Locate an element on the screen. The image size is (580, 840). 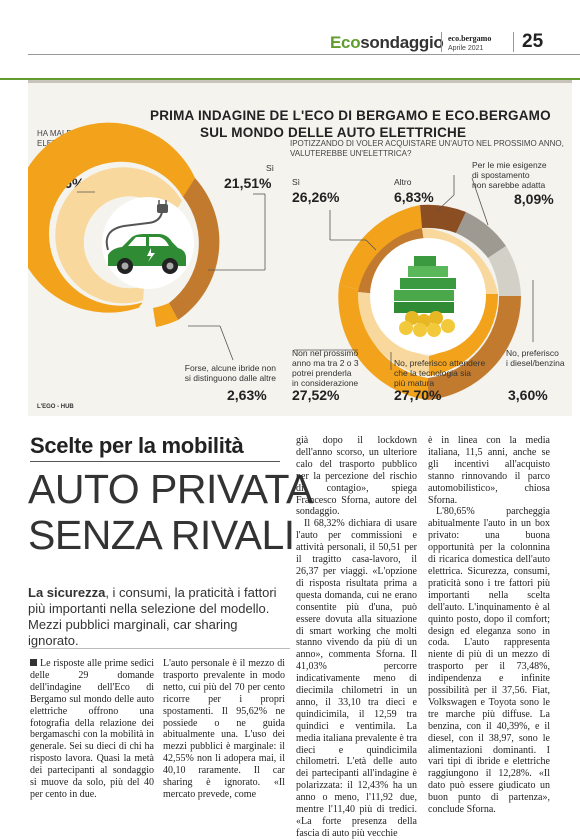
right-donut-chart is located at coordinates (414, 287).